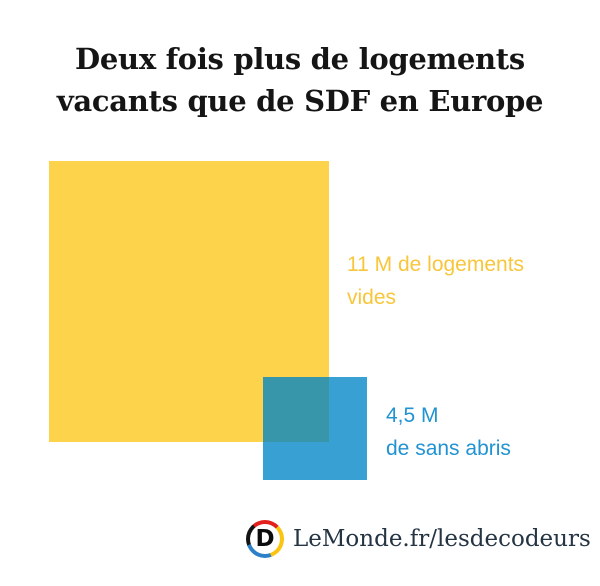 The height and width of the screenshot is (586, 600). I want to click on lesdecodeurs-logo-letter: D, so click(265, 538).